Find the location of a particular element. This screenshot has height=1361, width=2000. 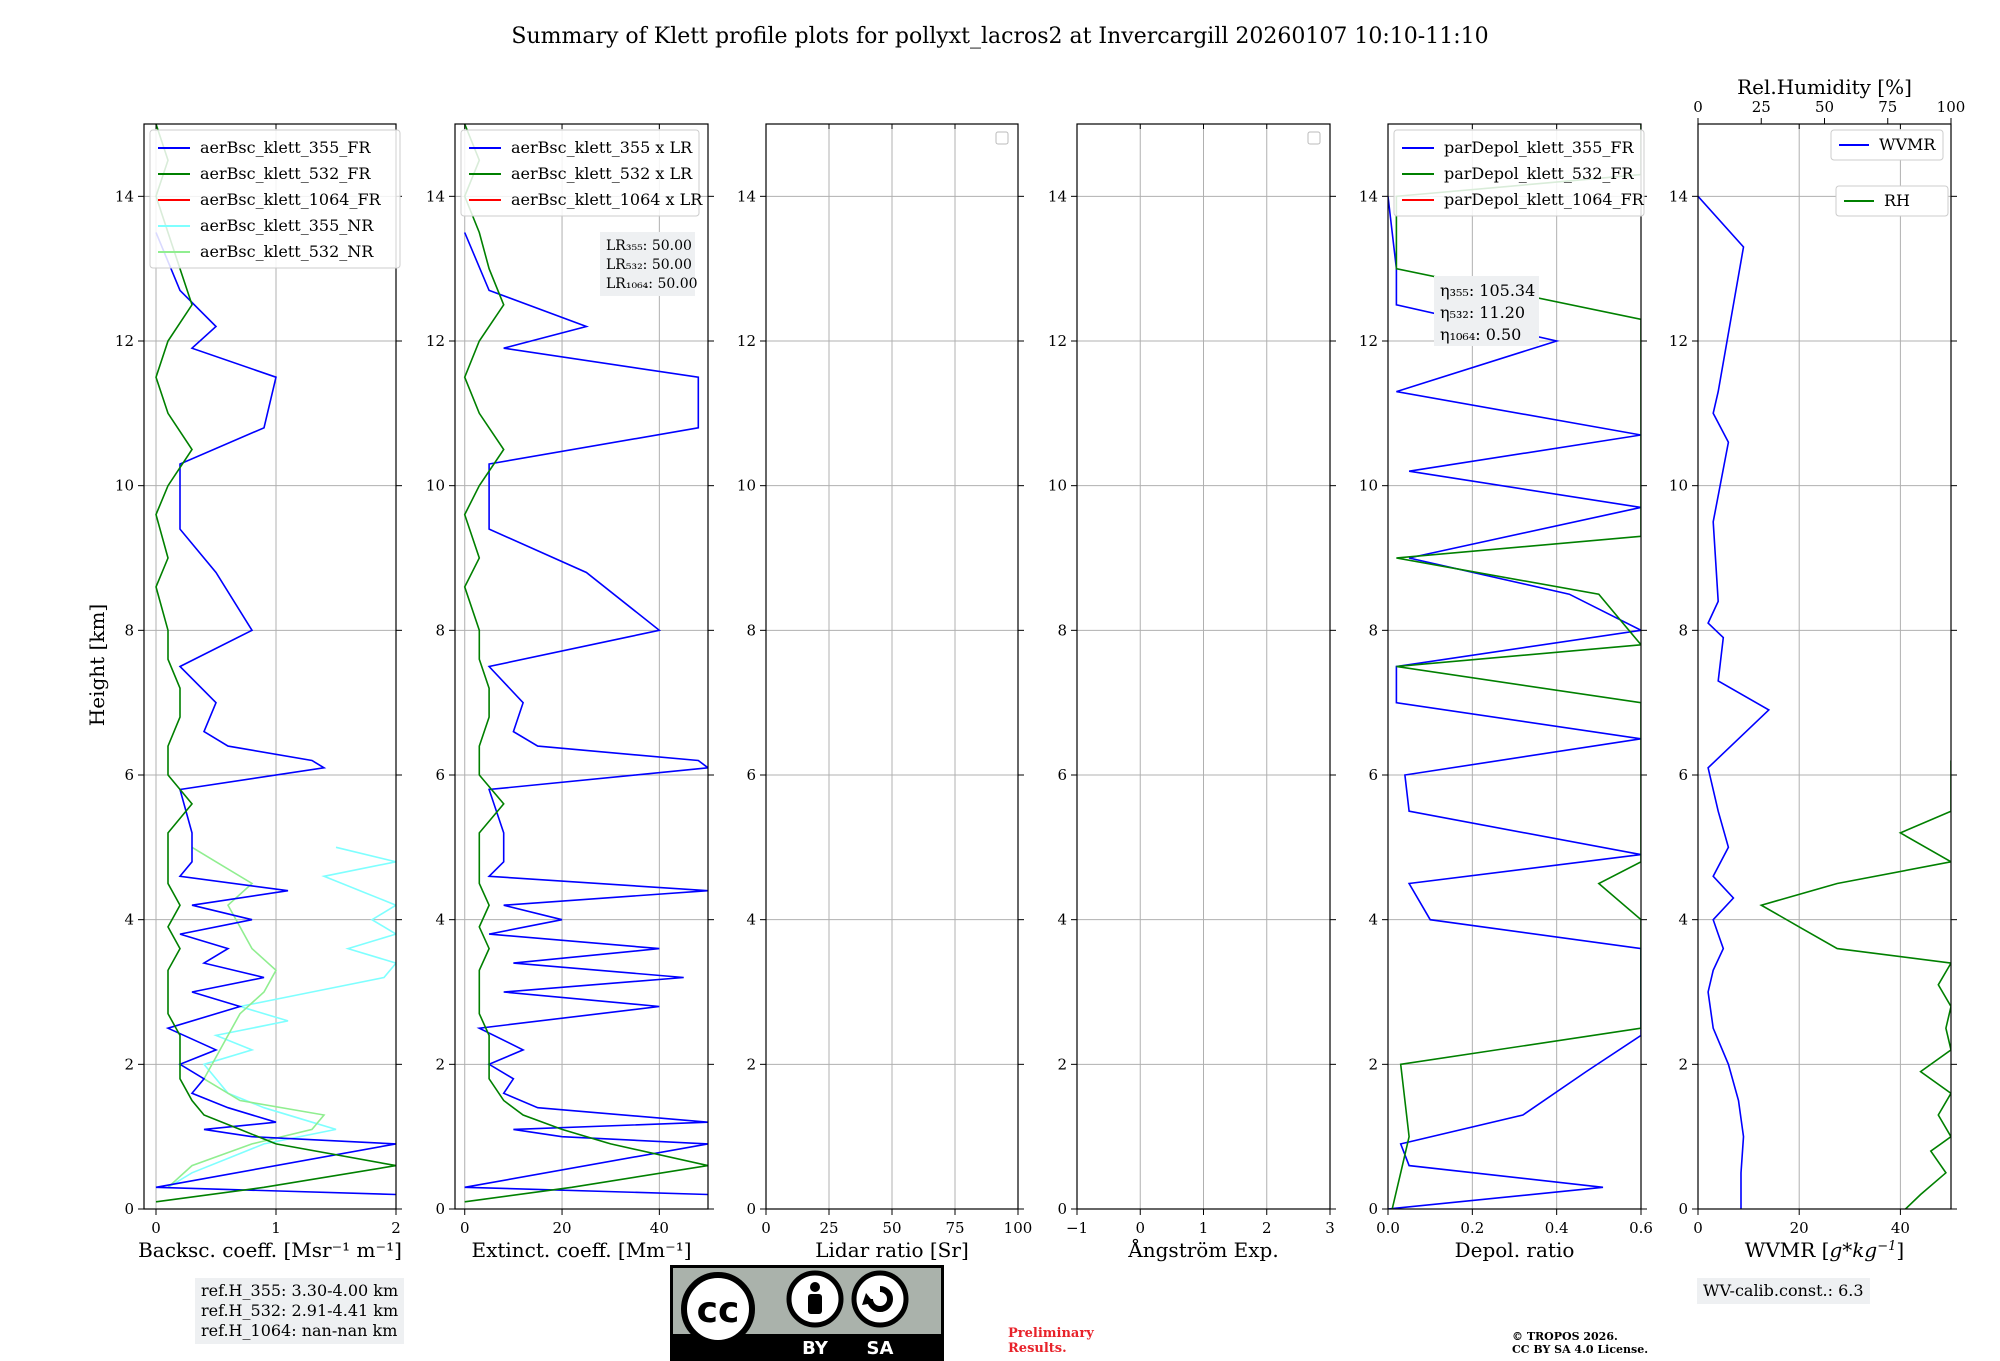

legend-entry: aerBsc_klett_532 x LR is located at coordinates (602, 173).